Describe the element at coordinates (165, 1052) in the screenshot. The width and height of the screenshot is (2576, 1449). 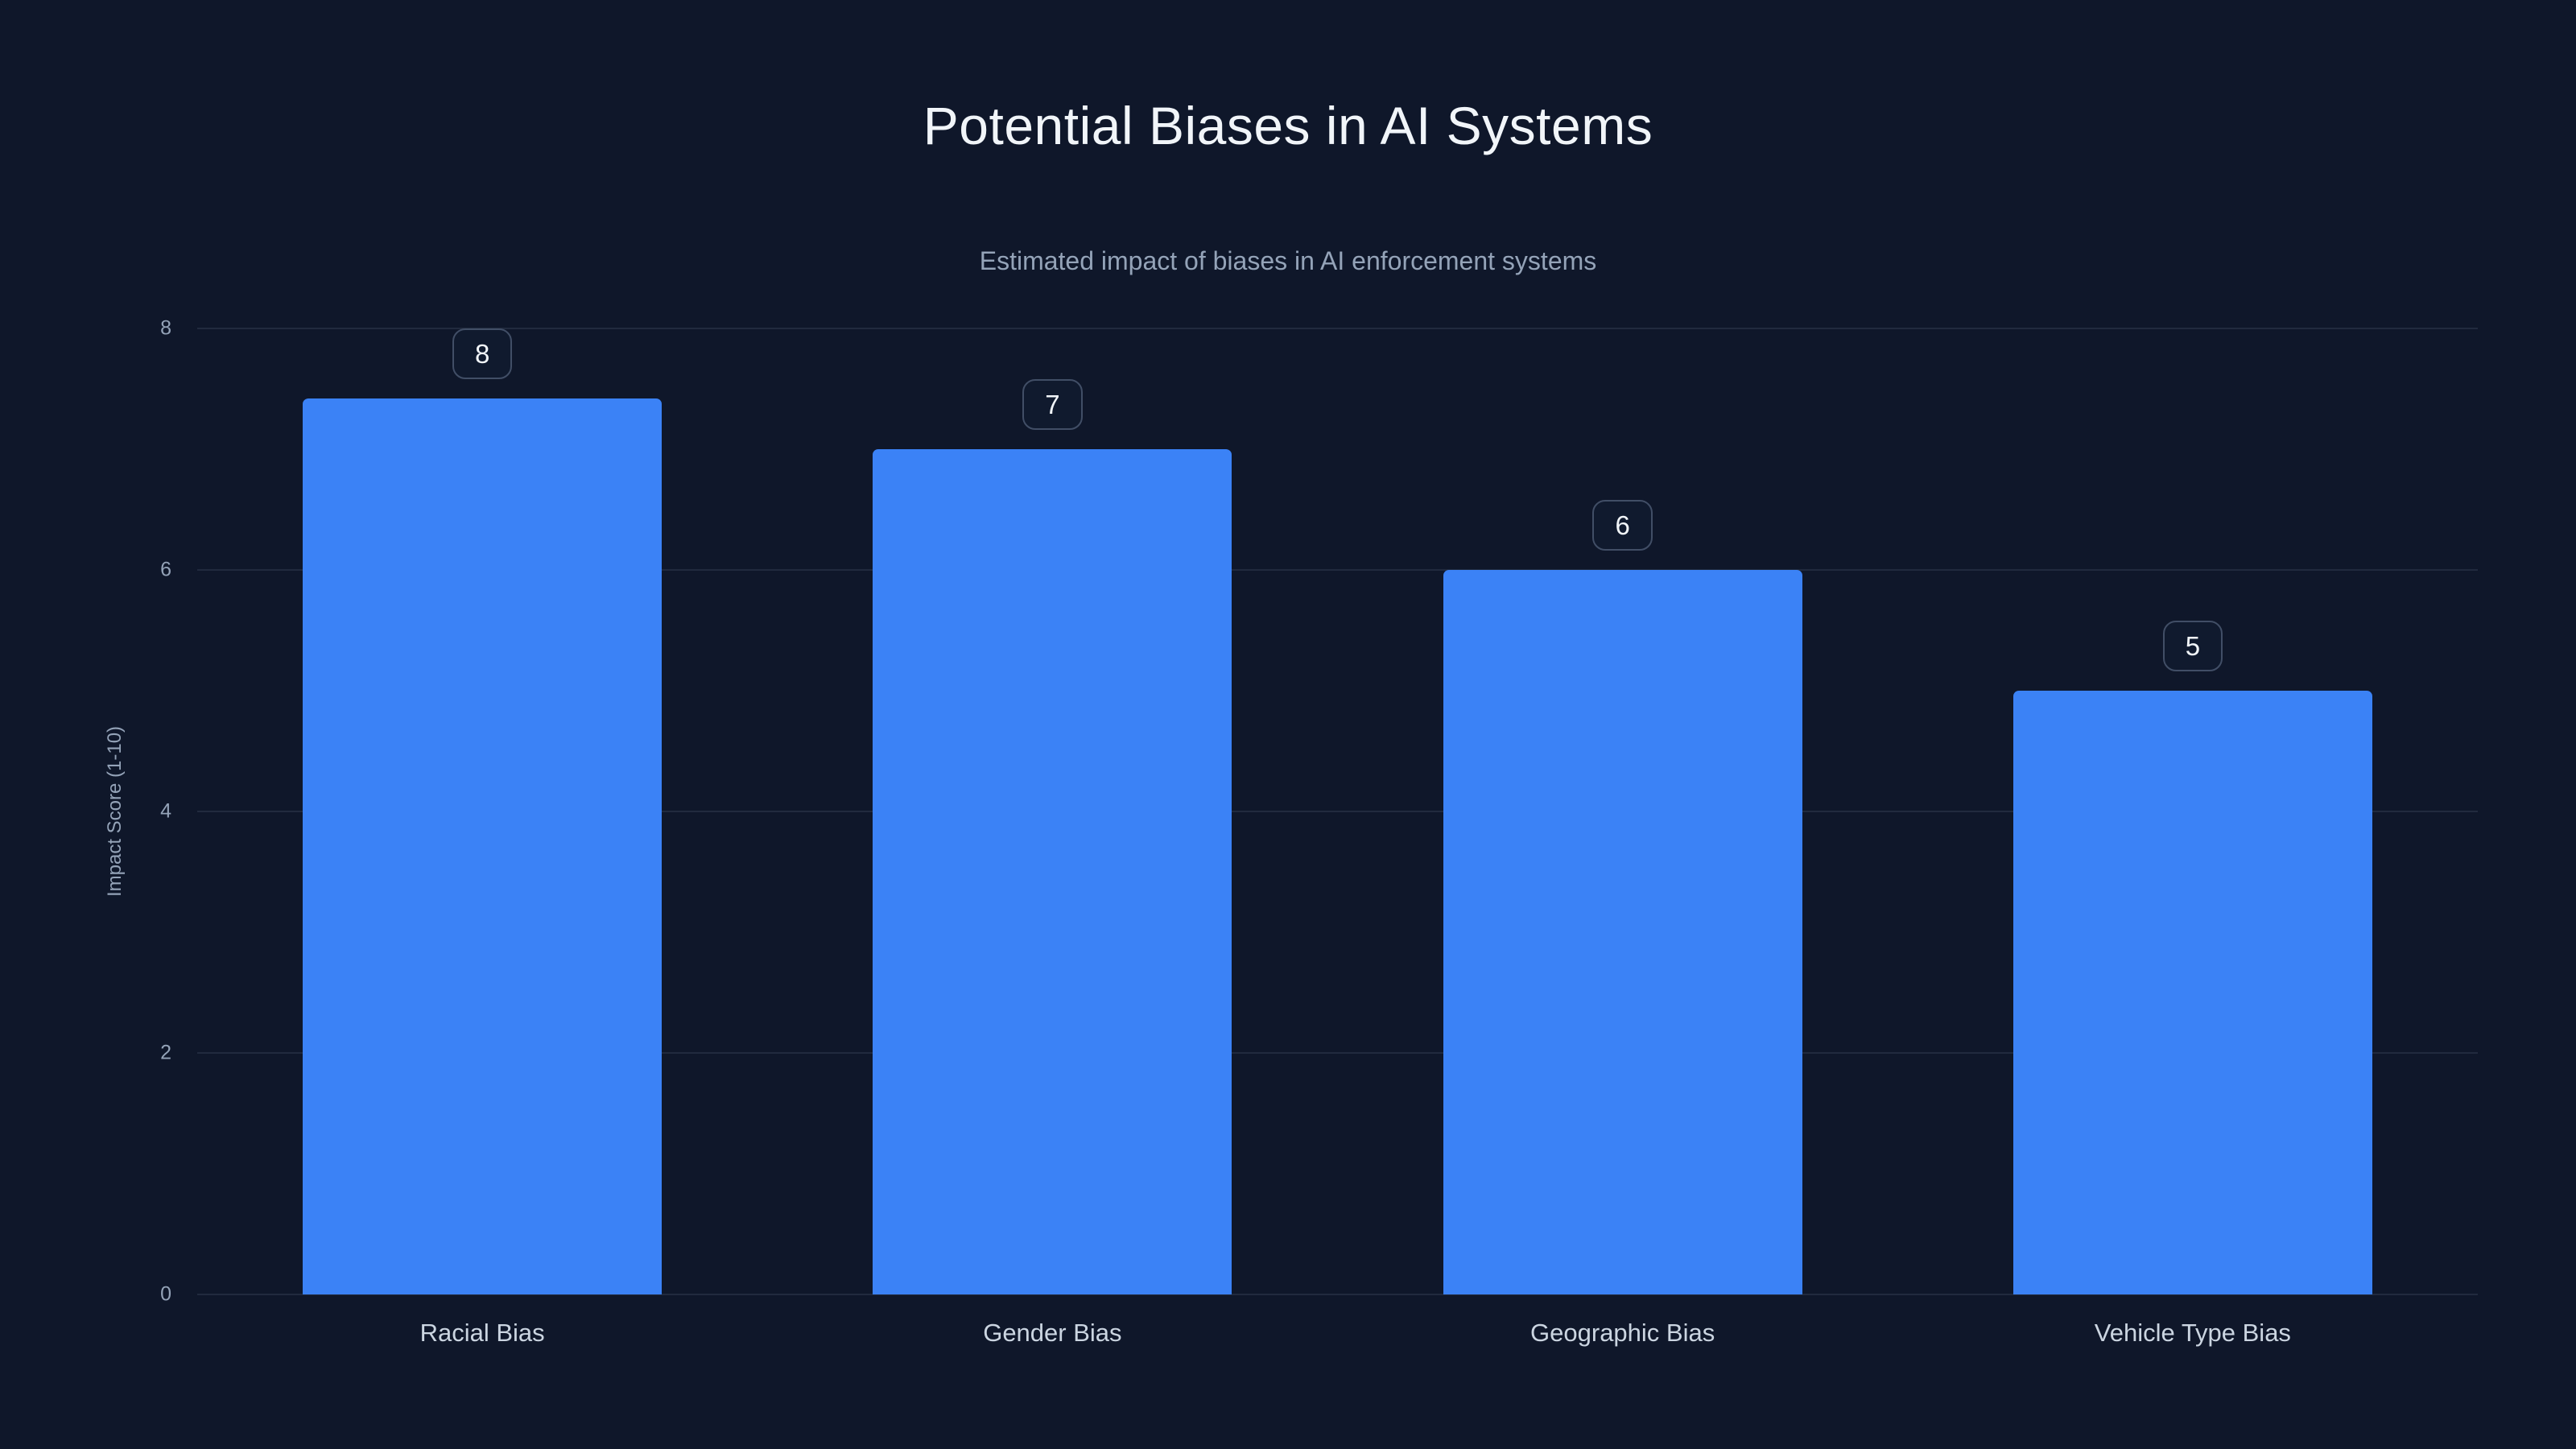
I see `y-tick-label-2: 2` at that location.